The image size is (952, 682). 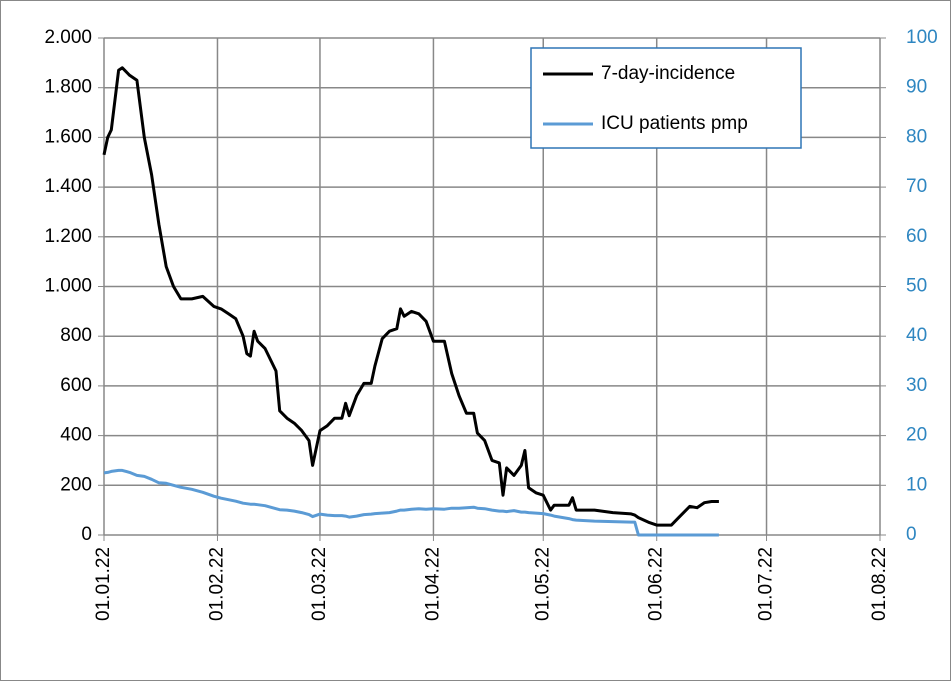 What do you see at coordinates (674, 123) in the screenshot?
I see `legend-label: ICU patients pmp` at bounding box center [674, 123].